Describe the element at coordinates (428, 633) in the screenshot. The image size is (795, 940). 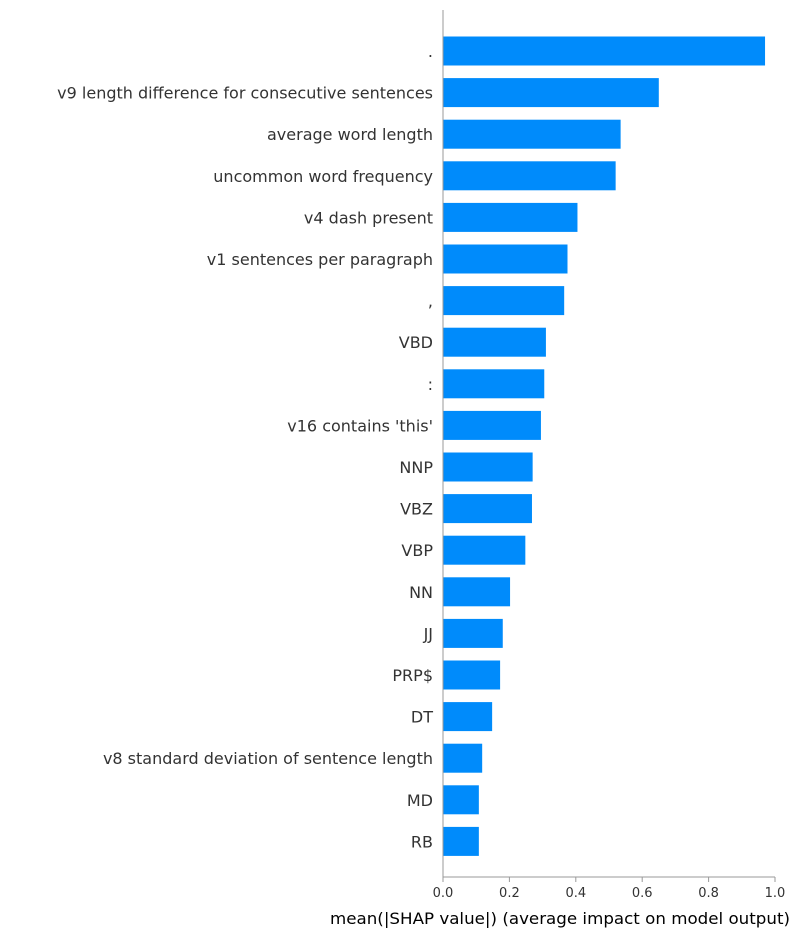
I see `category-label: JJ` at that location.